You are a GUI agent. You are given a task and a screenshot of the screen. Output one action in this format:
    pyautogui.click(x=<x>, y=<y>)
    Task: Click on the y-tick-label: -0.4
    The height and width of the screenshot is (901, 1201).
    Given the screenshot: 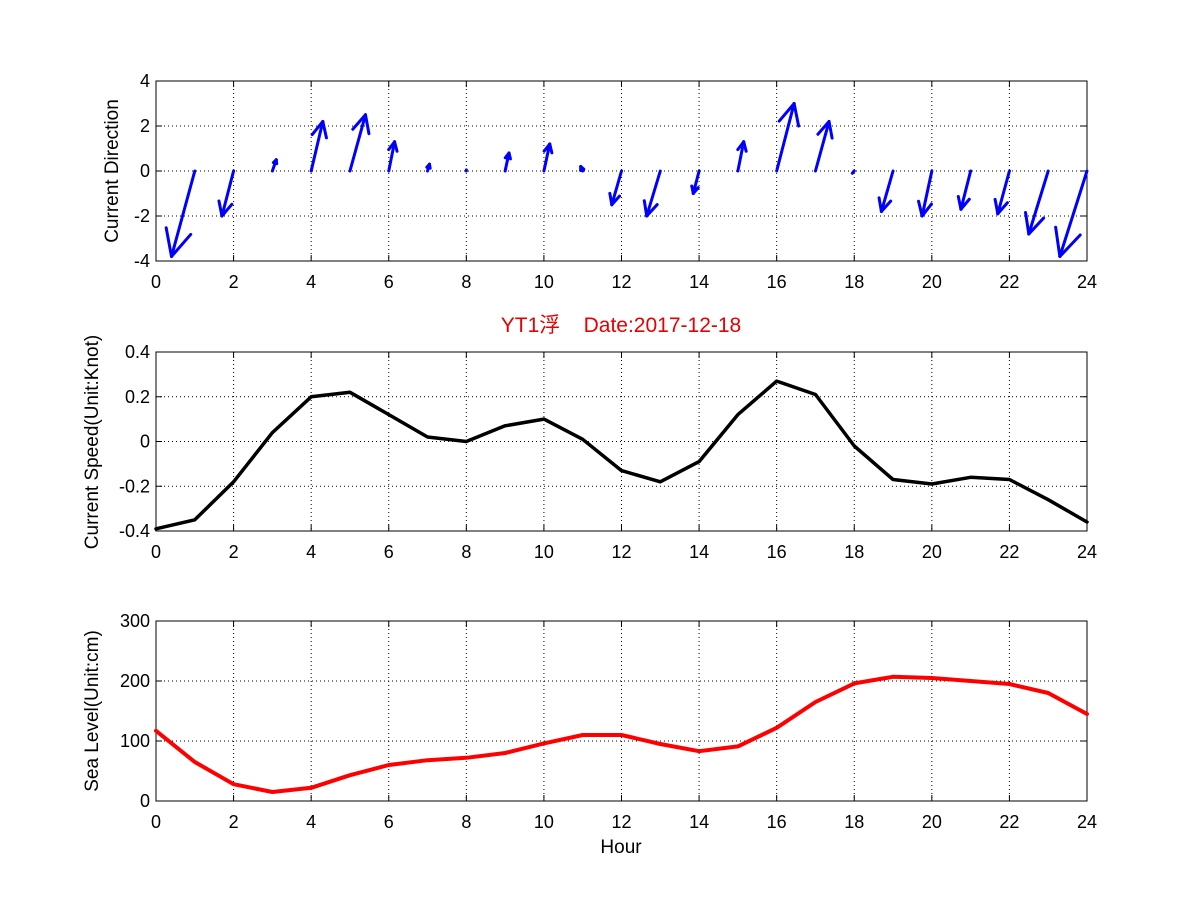 What is the action you would take?
    pyautogui.click(x=134, y=531)
    